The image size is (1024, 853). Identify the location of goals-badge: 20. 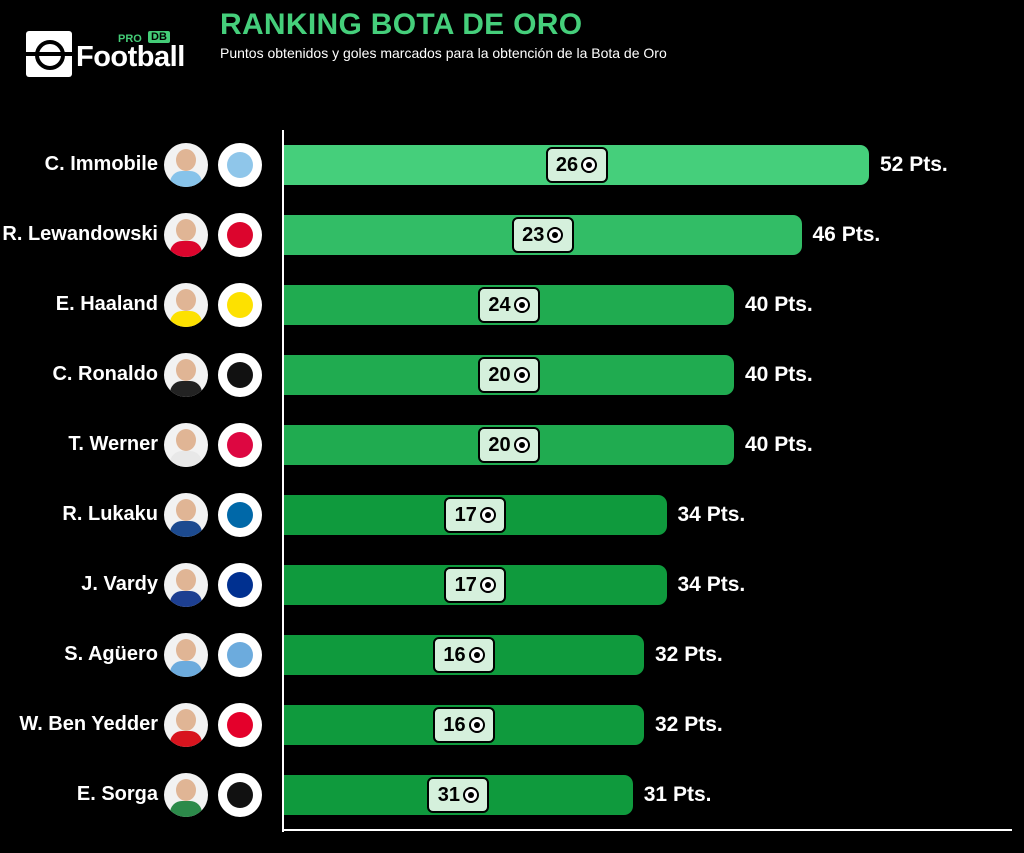
(509, 375).